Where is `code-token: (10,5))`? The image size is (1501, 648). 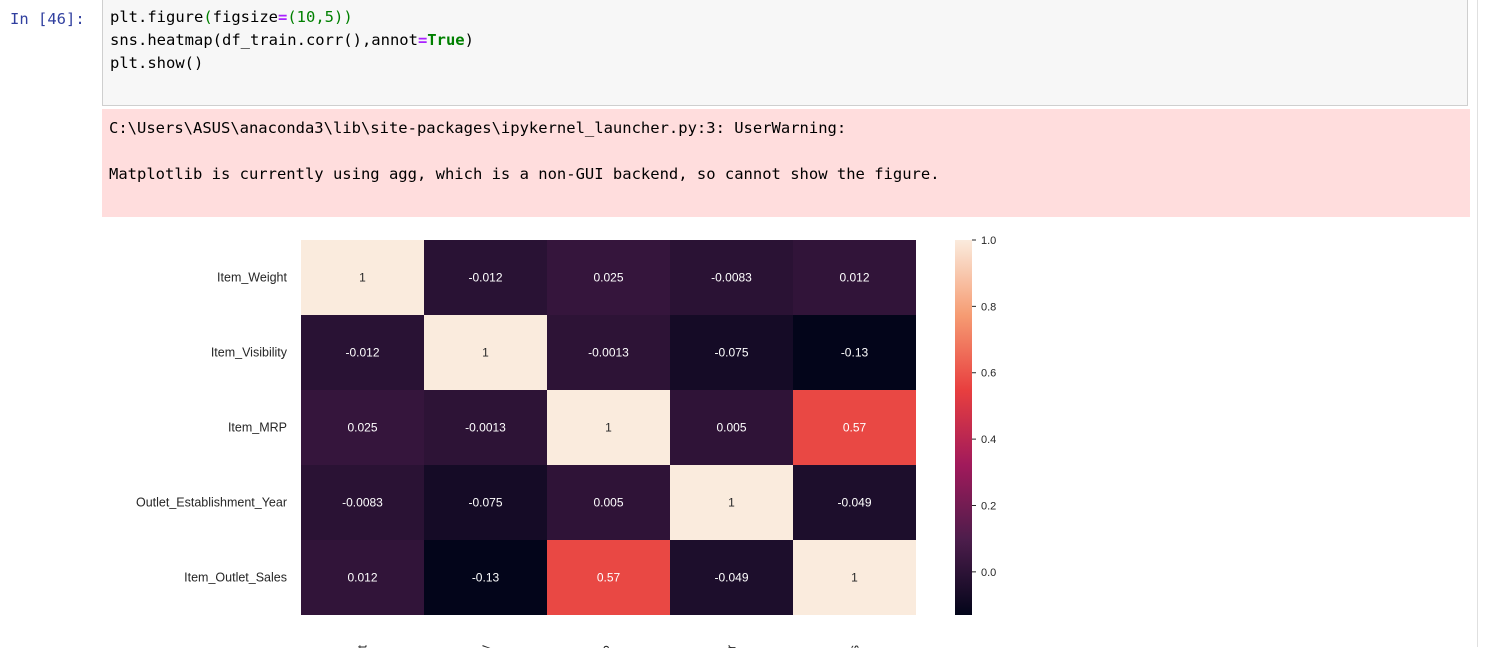 code-token: (10,5)) is located at coordinates (320, 17).